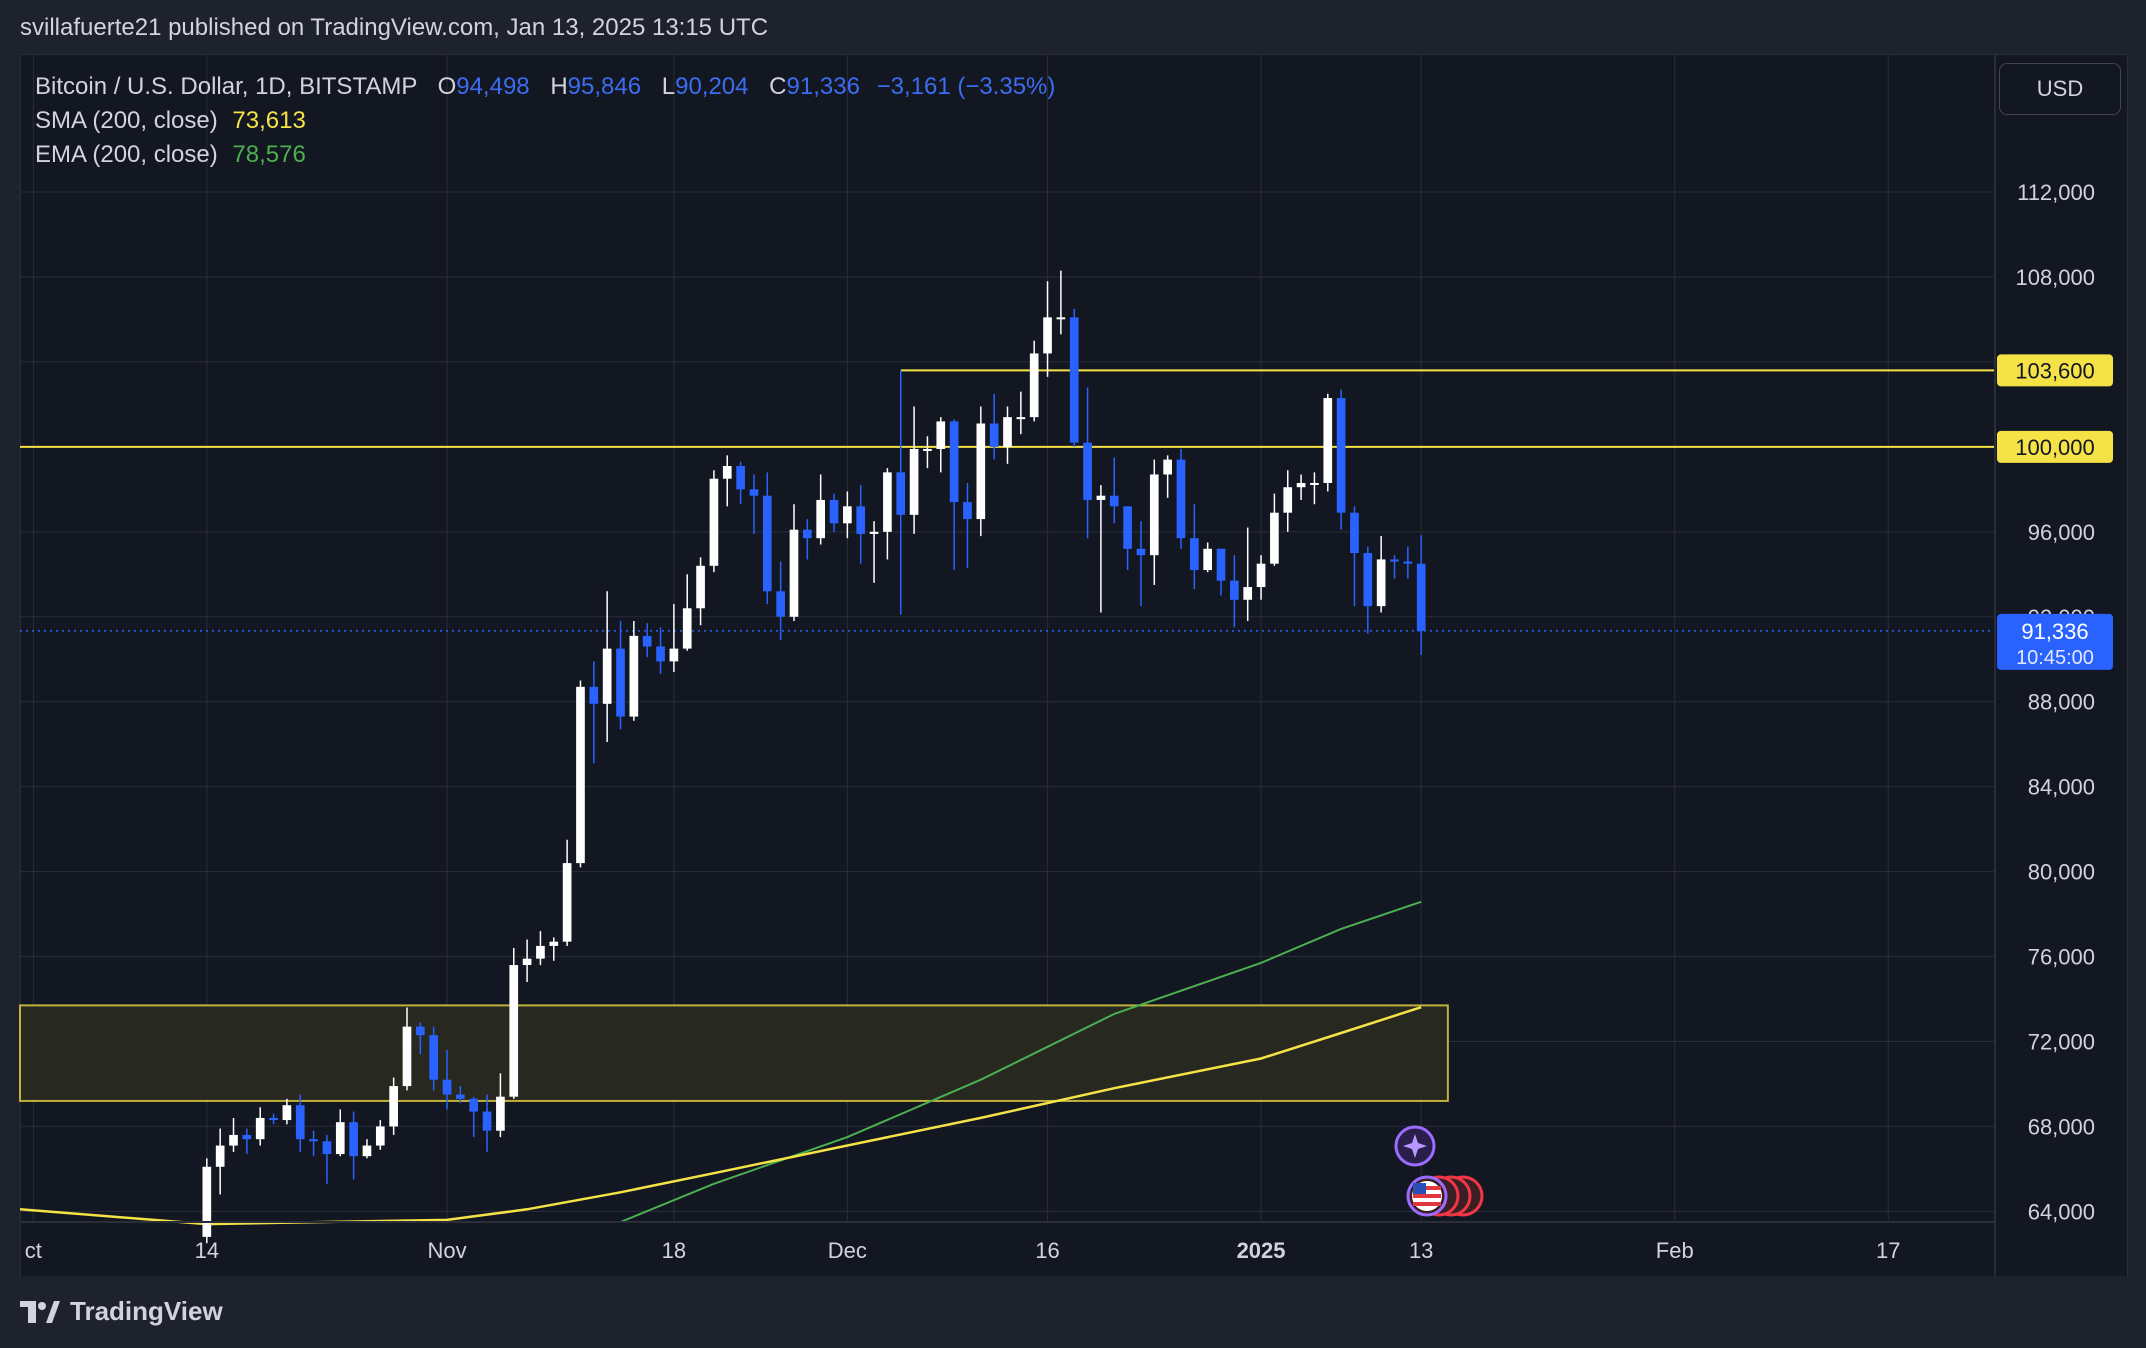  What do you see at coordinates (2061, 957) in the screenshot?
I see `price-tick-label: 76,000` at bounding box center [2061, 957].